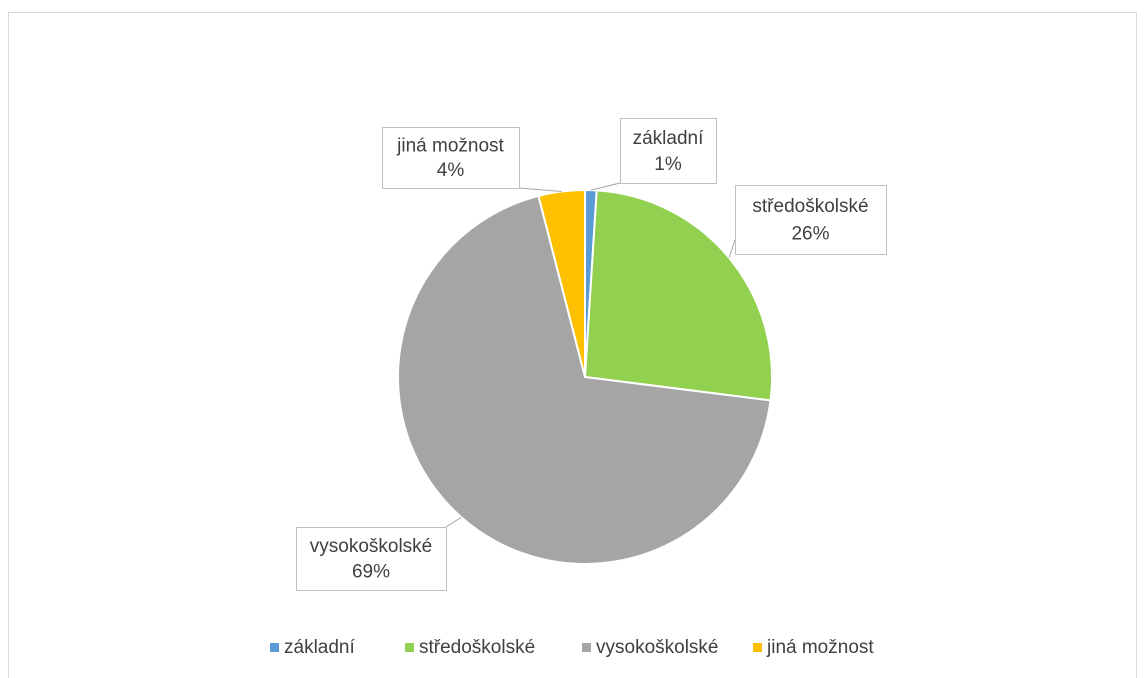 This screenshot has height=678, width=1148. I want to click on data-label-name: jiná možnost, so click(450, 146).